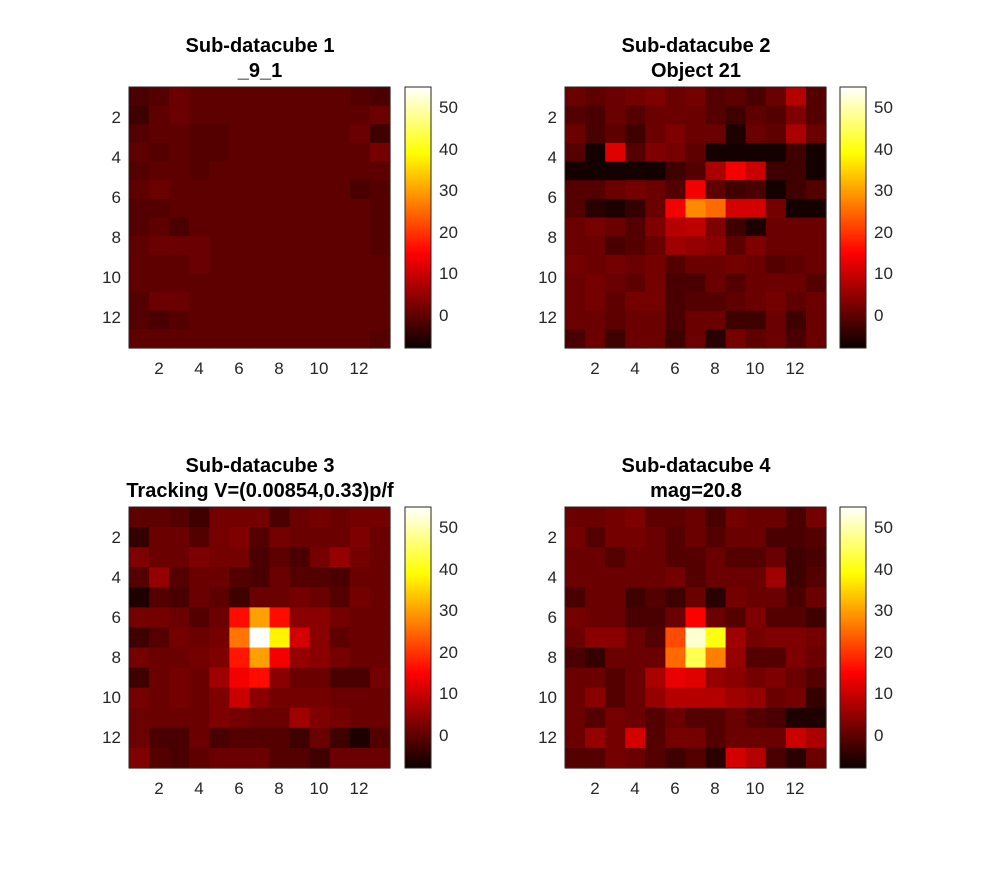 Image resolution: width=990 pixels, height=885 pixels. I want to click on subplot-1-colorbar-tick: 40, so click(448, 149).